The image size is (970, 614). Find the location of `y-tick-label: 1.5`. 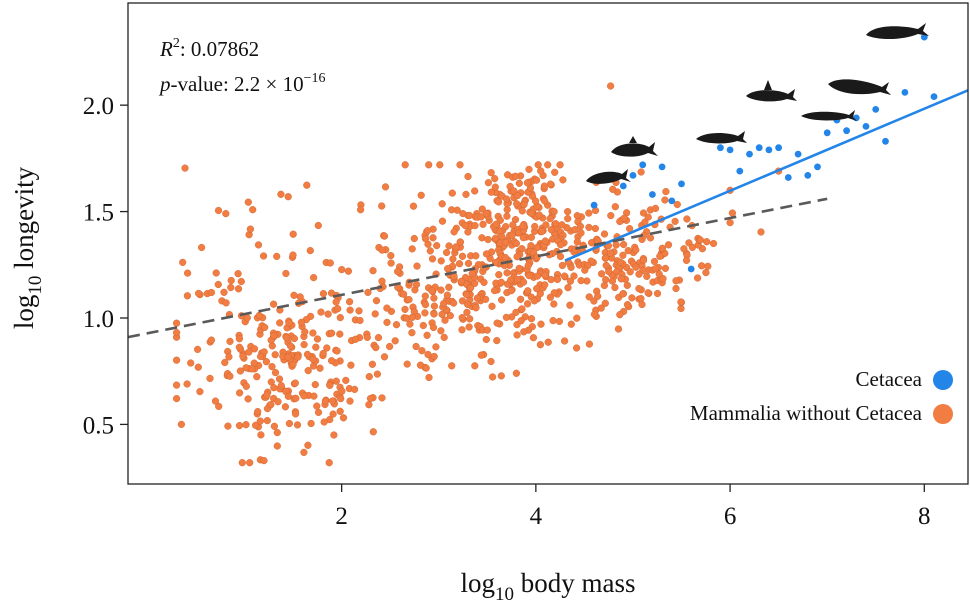

y-tick-label: 1.5 is located at coordinates (98, 213).